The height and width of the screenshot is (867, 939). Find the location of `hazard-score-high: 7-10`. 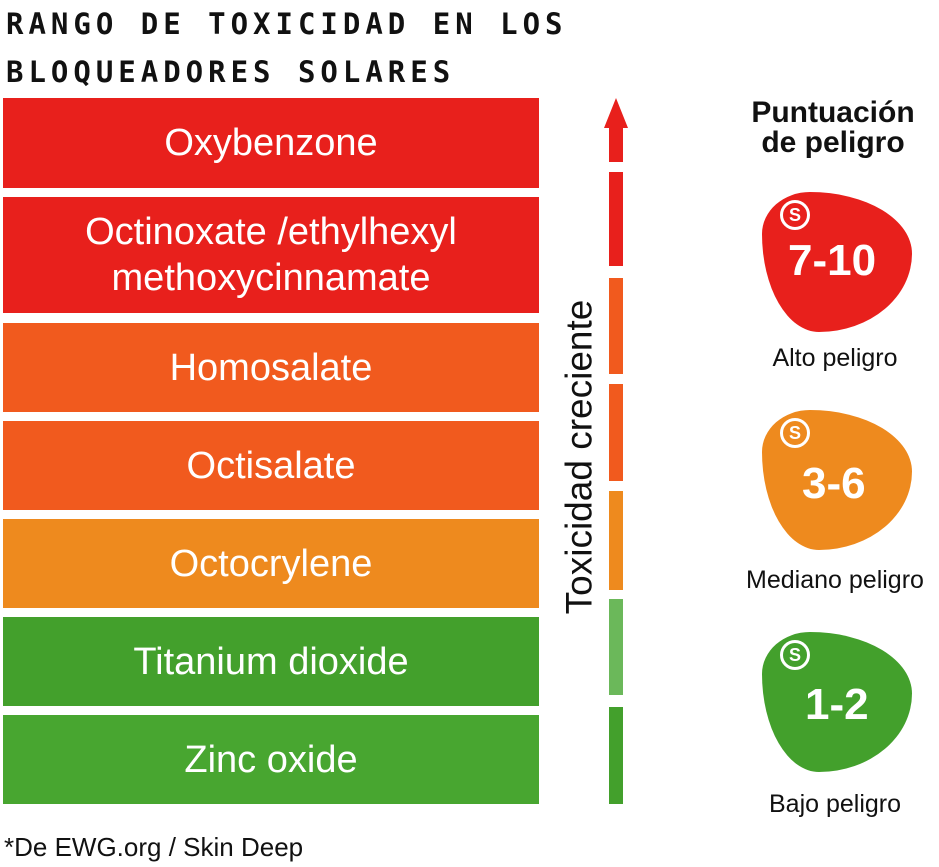

hazard-score-high: 7-10 is located at coordinates (832, 260).